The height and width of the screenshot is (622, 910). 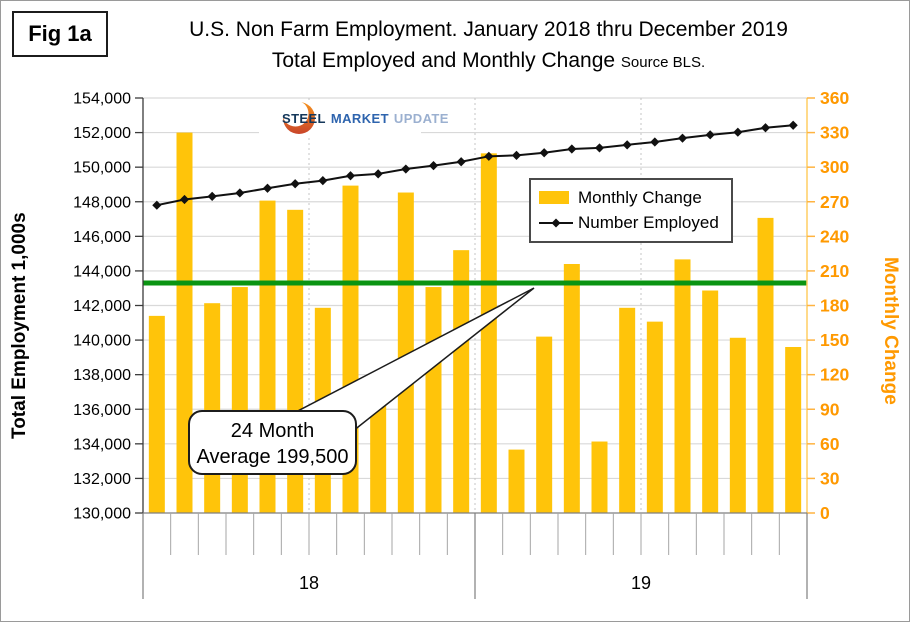 I want to click on figure-label: Fig 1a, so click(x=60, y=34).